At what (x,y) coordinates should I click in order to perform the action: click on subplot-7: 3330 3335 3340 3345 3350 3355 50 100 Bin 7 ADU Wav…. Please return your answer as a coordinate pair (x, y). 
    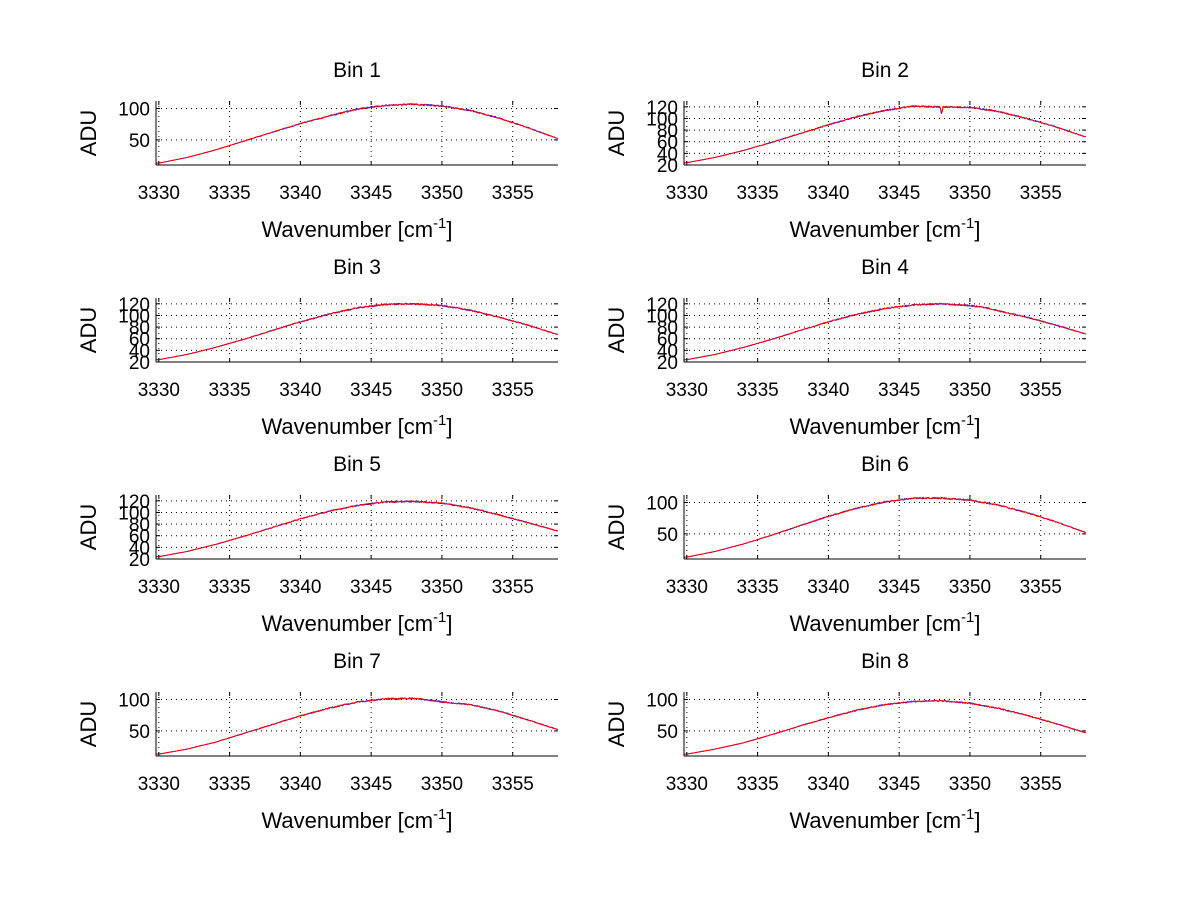
    Looking at the image, I should click on (317, 741).